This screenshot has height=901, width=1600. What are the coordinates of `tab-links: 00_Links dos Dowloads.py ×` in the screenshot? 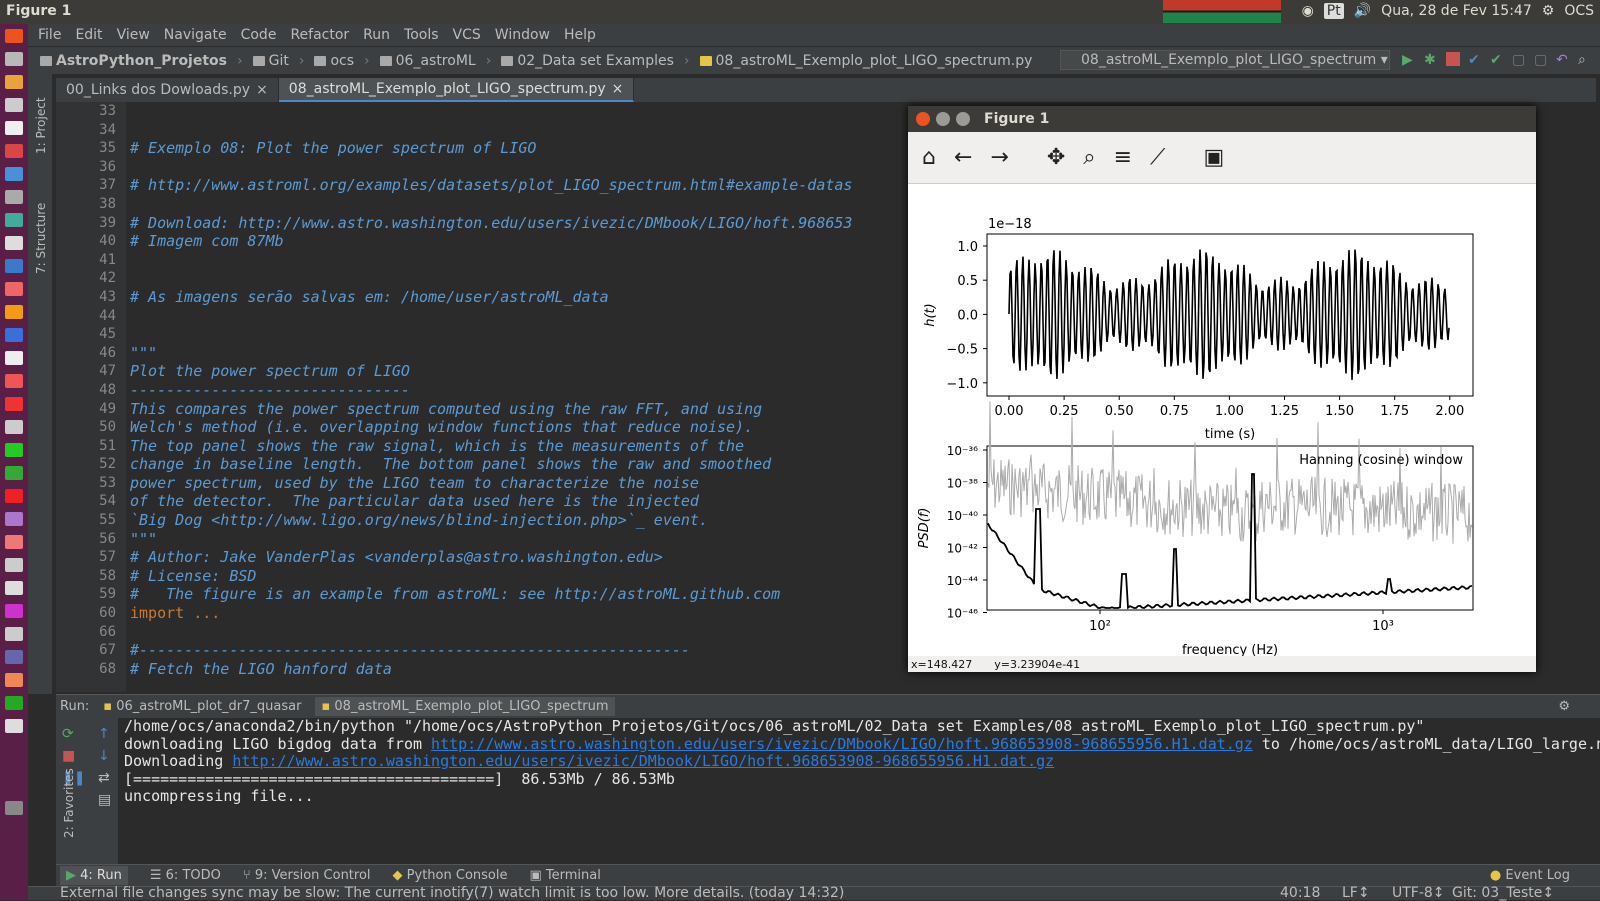 It's located at (167, 90).